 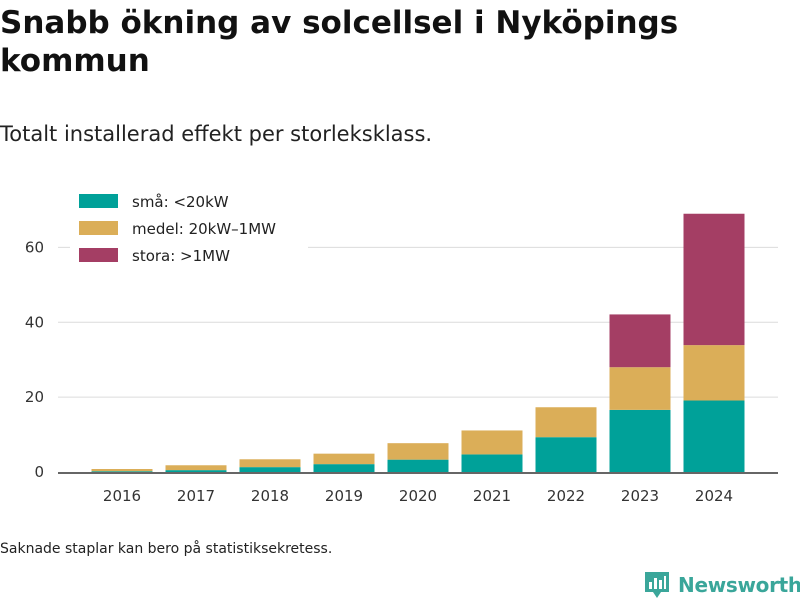 What do you see at coordinates (714, 496) in the screenshot?
I see `x-tick-label: 2024` at bounding box center [714, 496].